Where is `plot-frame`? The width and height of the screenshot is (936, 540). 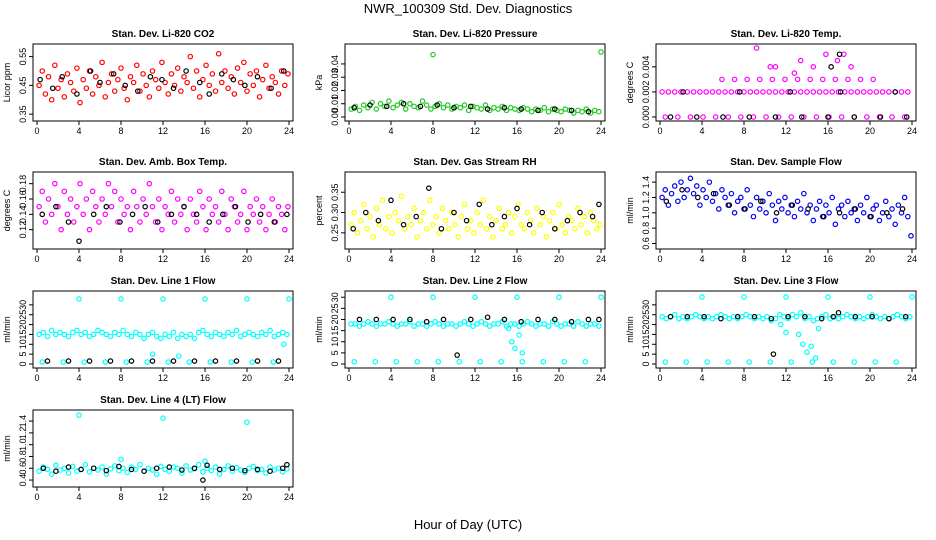
plot-frame is located at coordinates (163, 448).